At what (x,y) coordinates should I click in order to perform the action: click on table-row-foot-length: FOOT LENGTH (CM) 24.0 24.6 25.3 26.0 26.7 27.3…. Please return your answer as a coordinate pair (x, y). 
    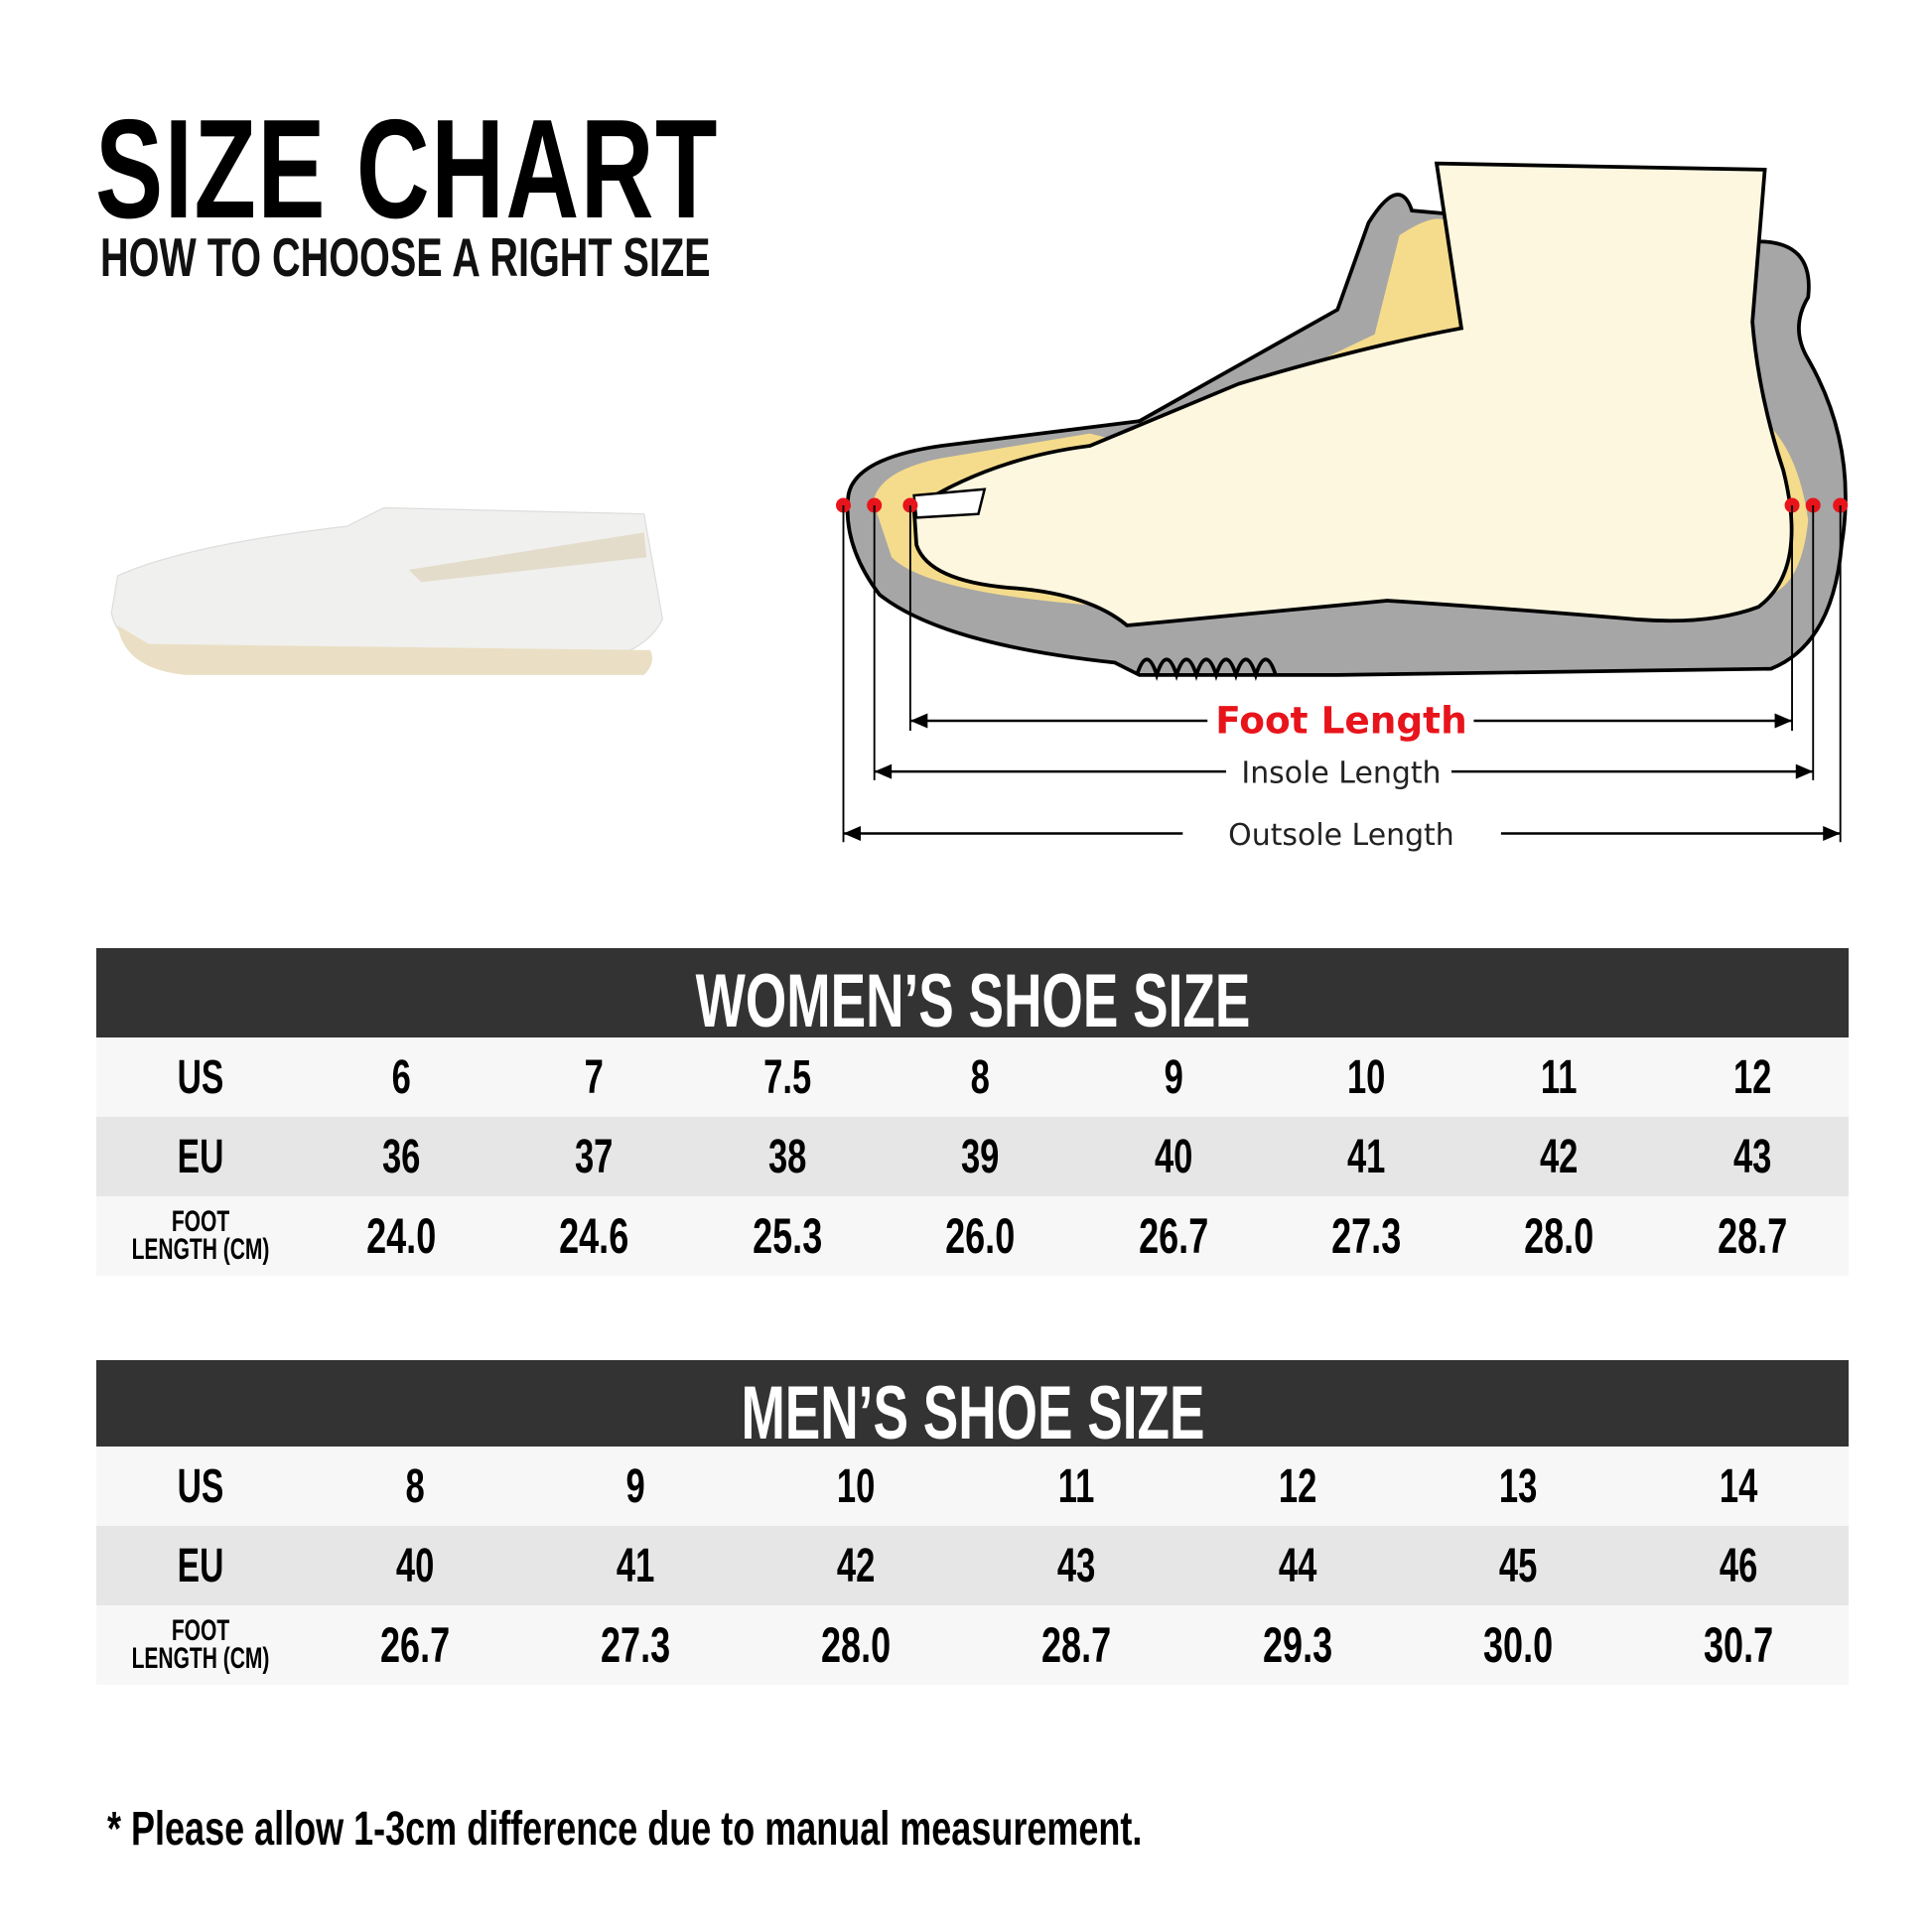
    Looking at the image, I should click on (972, 1236).